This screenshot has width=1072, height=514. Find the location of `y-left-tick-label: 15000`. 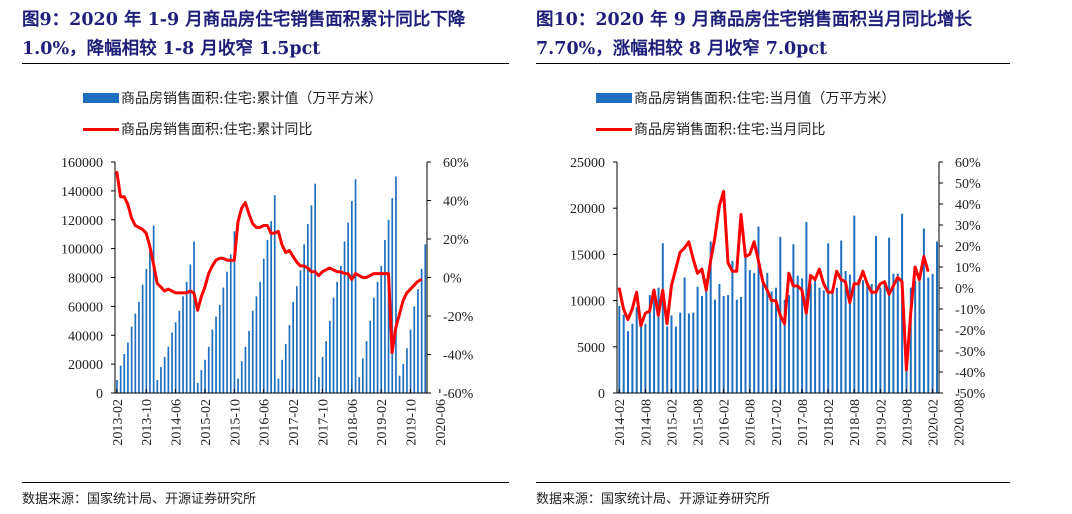

y-left-tick-label: 15000 is located at coordinates (587, 255).